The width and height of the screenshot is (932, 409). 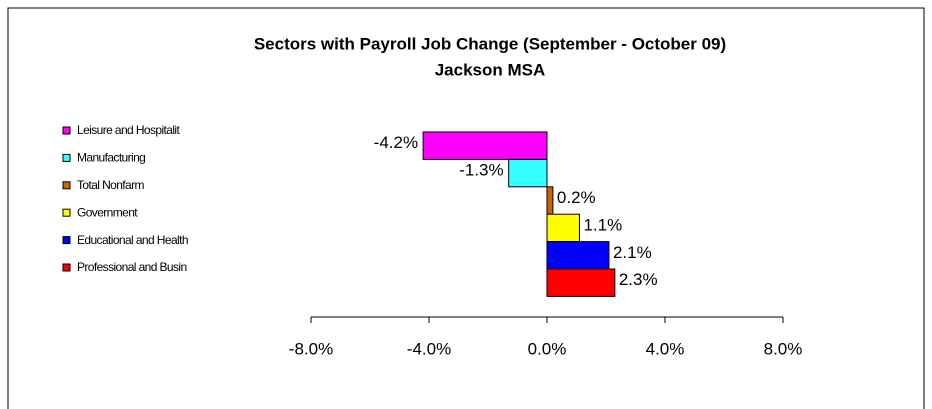 What do you see at coordinates (481, 170) in the screenshot?
I see `data-label: -1.3%` at bounding box center [481, 170].